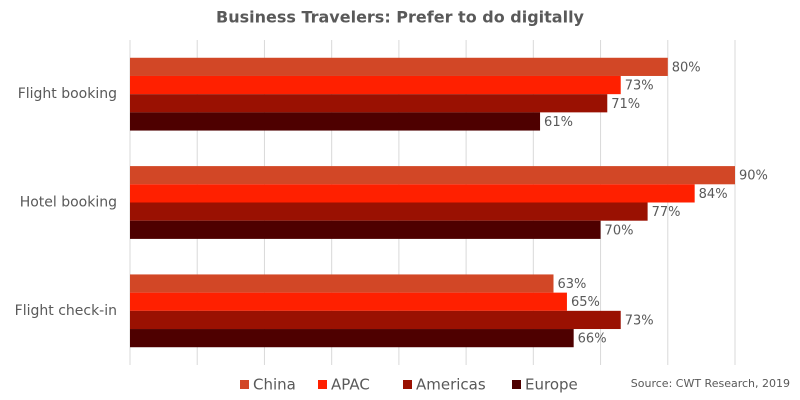  What do you see at coordinates (710, 383) in the screenshot?
I see `source: Source: CWT Research, 2019` at bounding box center [710, 383].